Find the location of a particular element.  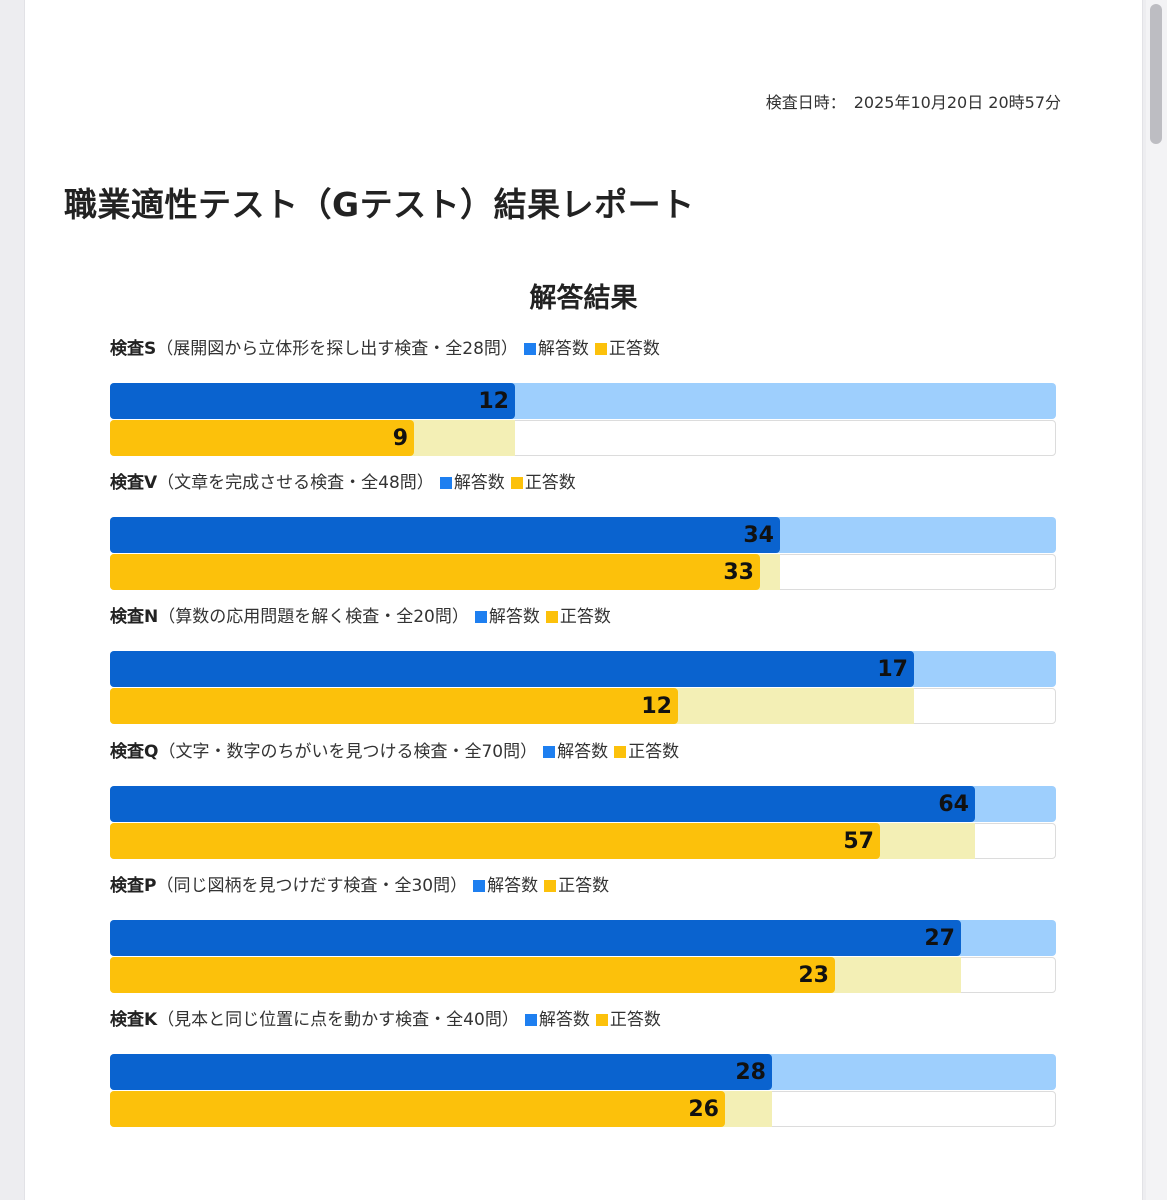

bar-answered: 17 is located at coordinates (512, 669).